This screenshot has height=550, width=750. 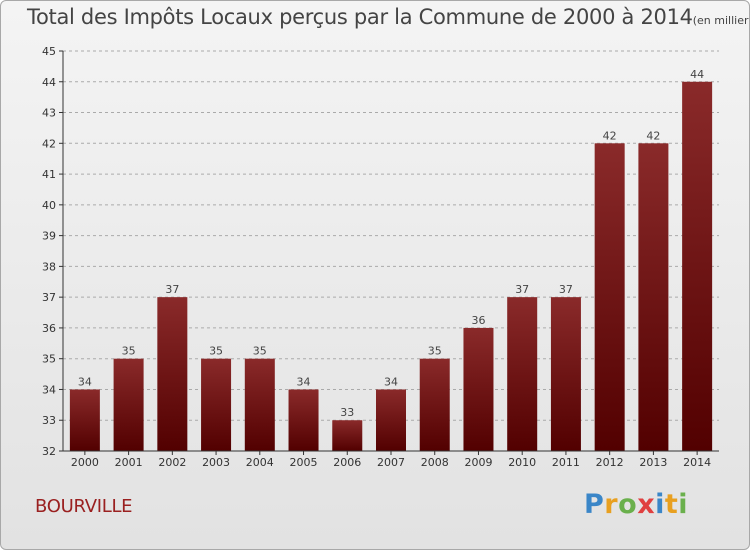 I want to click on value-label-2010: 37, so click(x=522, y=289).